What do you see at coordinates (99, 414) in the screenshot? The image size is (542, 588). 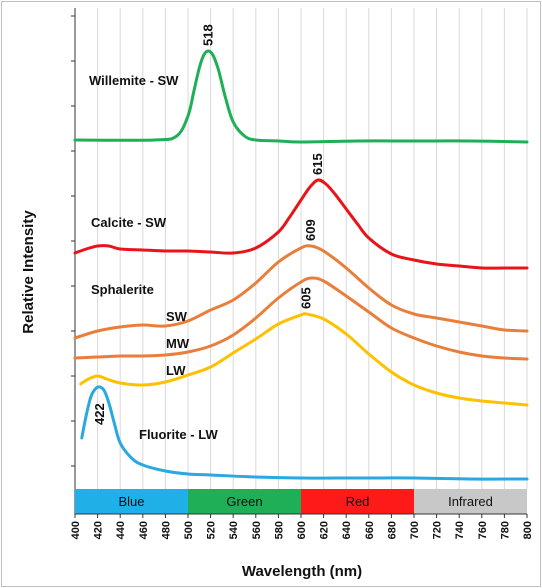 I see `peak-label-5: 422` at bounding box center [99, 414].